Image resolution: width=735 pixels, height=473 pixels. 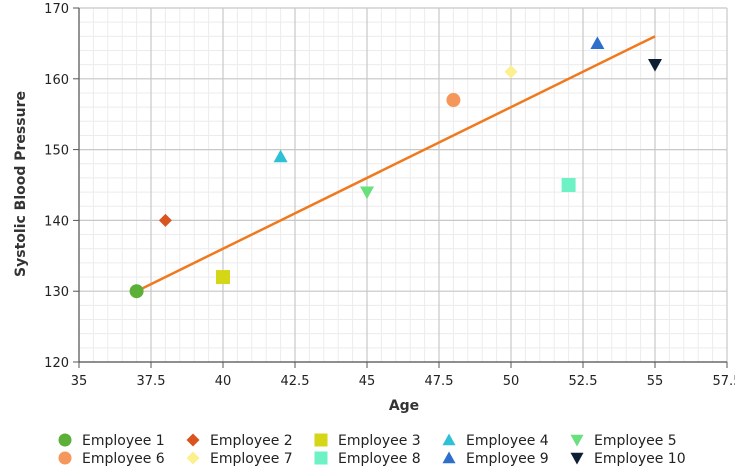 What do you see at coordinates (251, 441) in the screenshot?
I see `legend-label: Employee 2` at bounding box center [251, 441].